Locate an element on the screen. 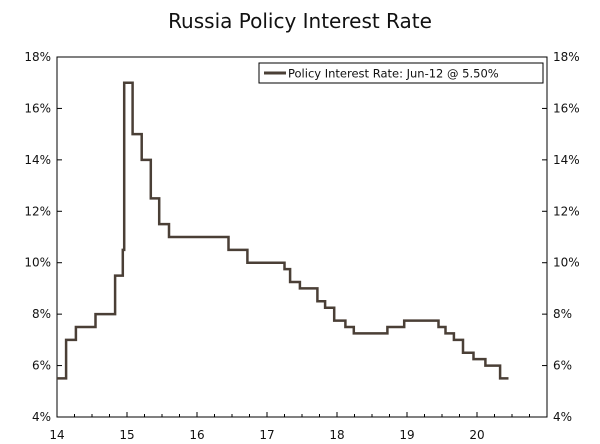  x-tick-label: 14 is located at coordinates (56, 435).